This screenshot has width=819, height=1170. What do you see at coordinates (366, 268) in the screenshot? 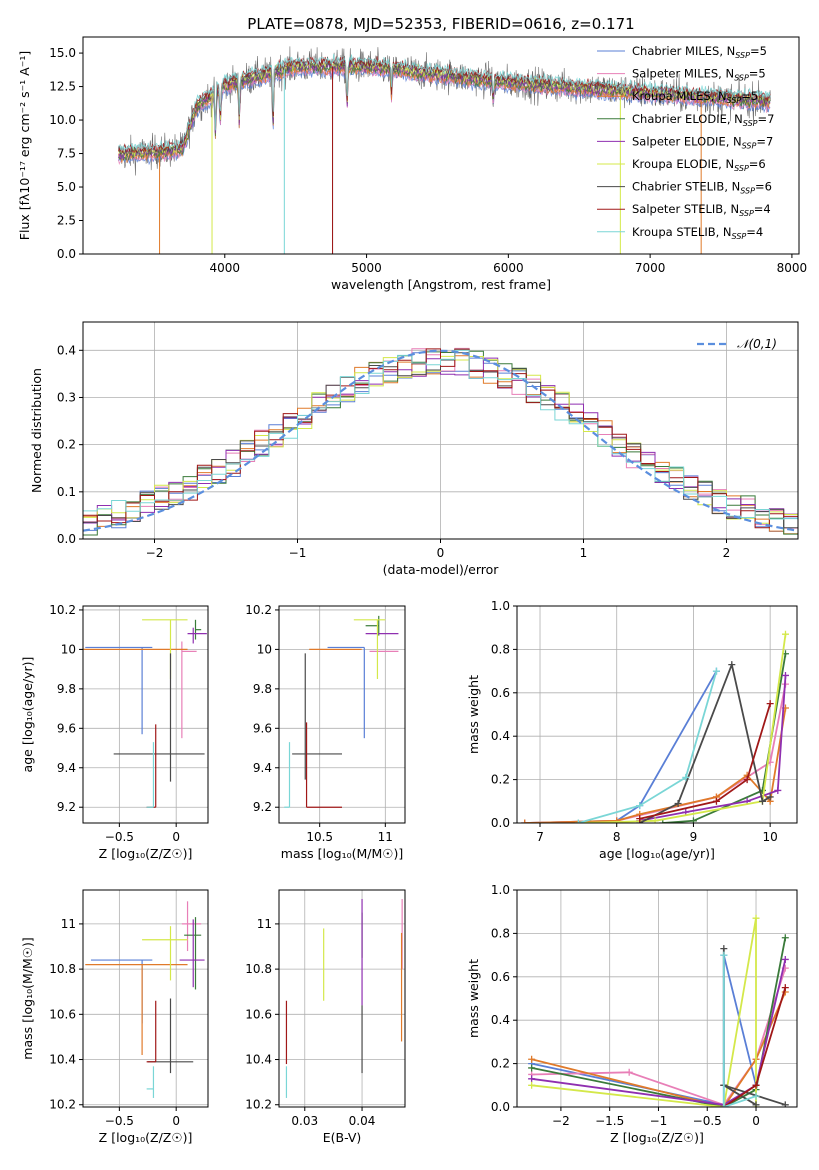
I see `x-tick-label: 5000` at bounding box center [366, 268].